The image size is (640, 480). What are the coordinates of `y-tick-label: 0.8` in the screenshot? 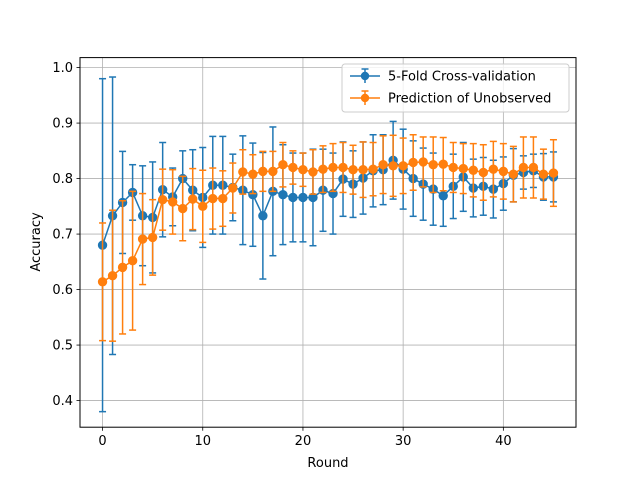 It's located at (62, 179).